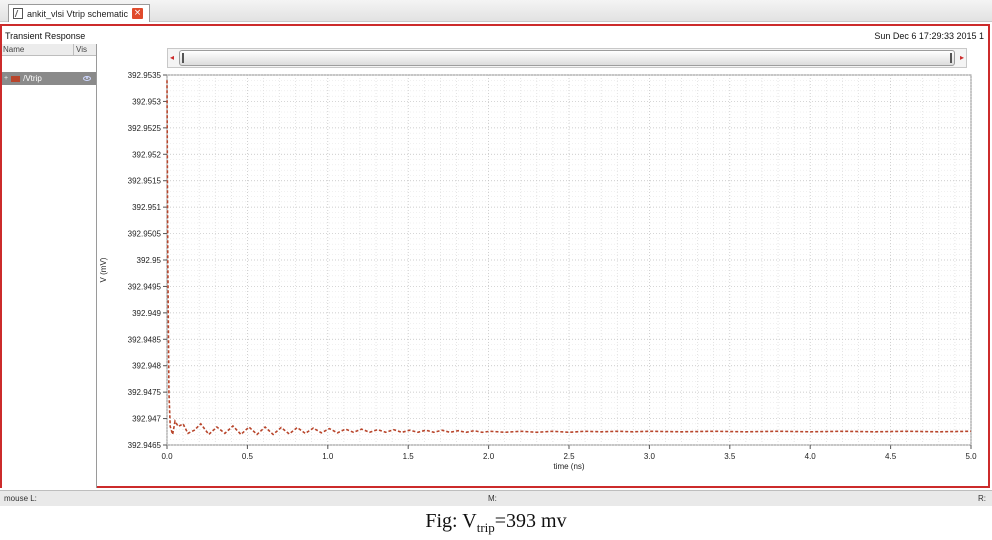 This screenshot has width=992, height=540. I want to click on signal-panel-header: Name Vis, so click(49, 50).